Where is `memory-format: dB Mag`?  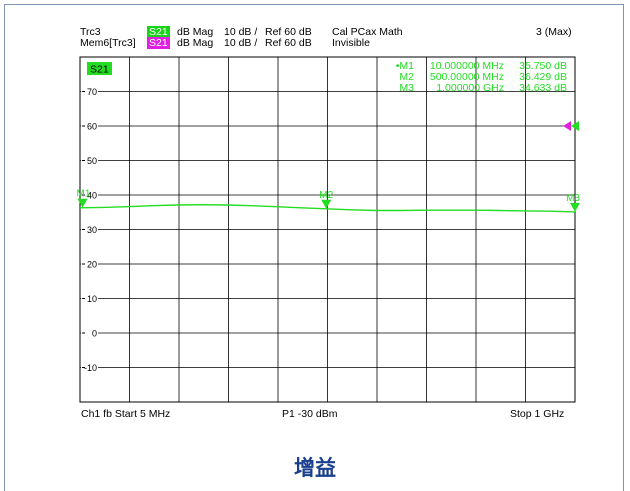
memory-format: dB Mag is located at coordinates (195, 43).